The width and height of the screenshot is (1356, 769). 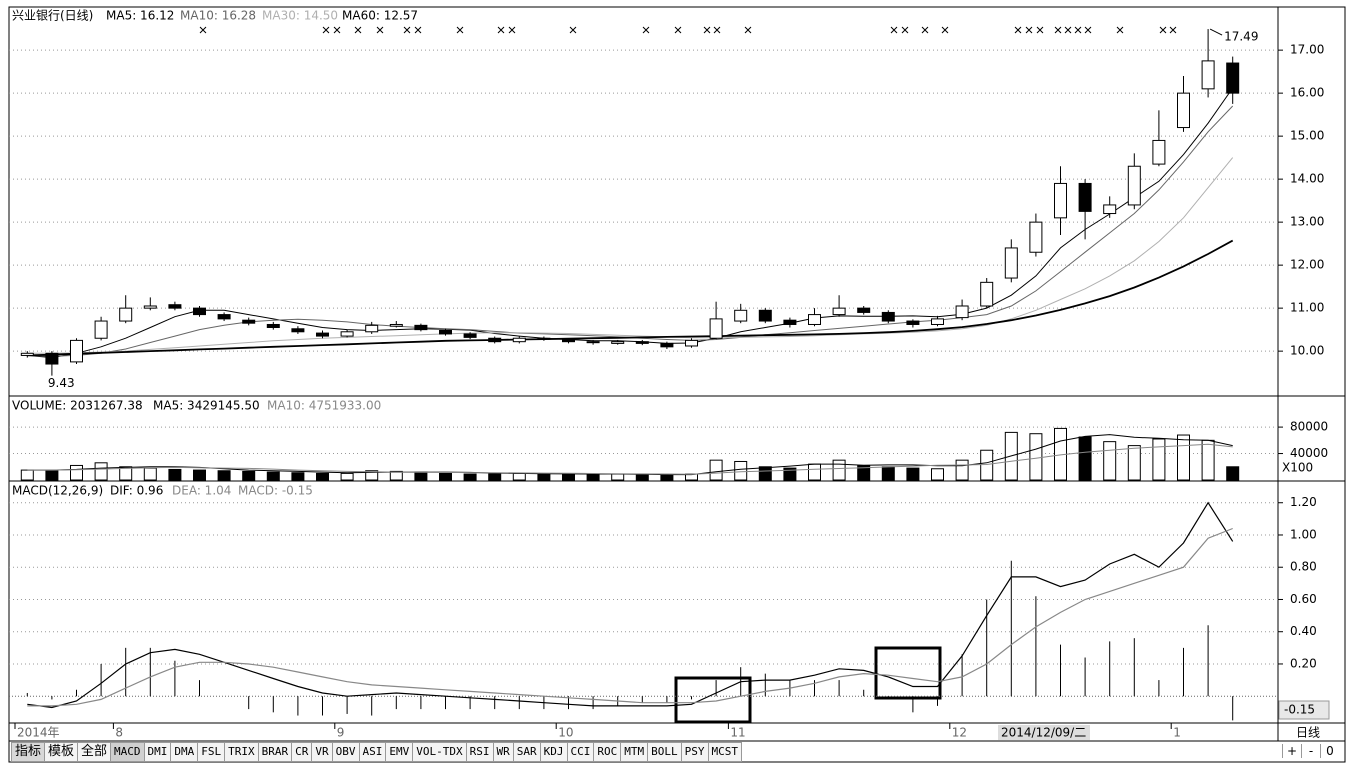 What do you see at coordinates (322, 752) in the screenshot?
I see `indicator-tab: VR` at bounding box center [322, 752].